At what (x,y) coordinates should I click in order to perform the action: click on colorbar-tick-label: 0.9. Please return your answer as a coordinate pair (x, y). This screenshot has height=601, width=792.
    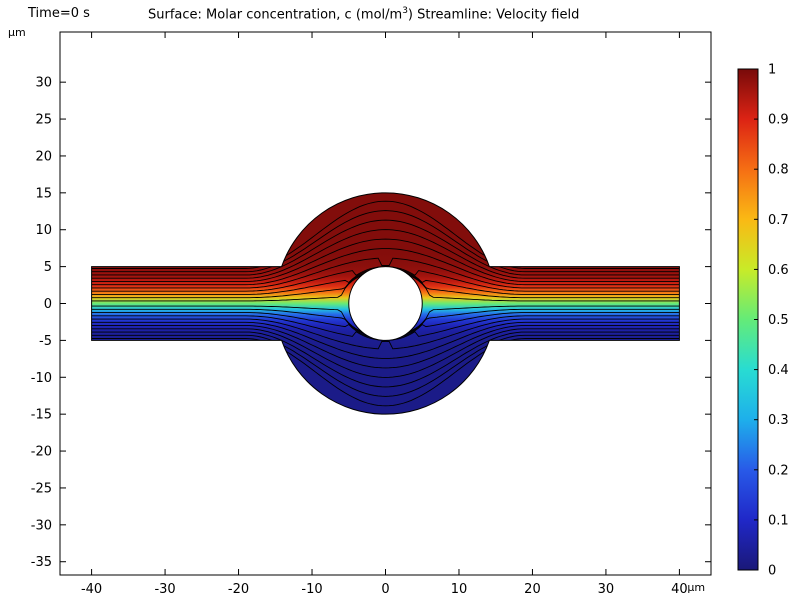
    Looking at the image, I should click on (778, 120).